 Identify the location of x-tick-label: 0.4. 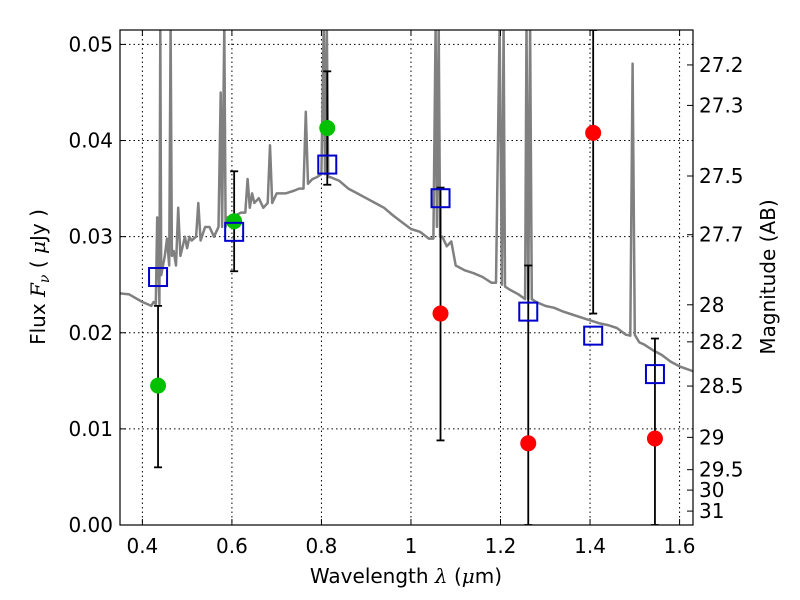
(142, 546).